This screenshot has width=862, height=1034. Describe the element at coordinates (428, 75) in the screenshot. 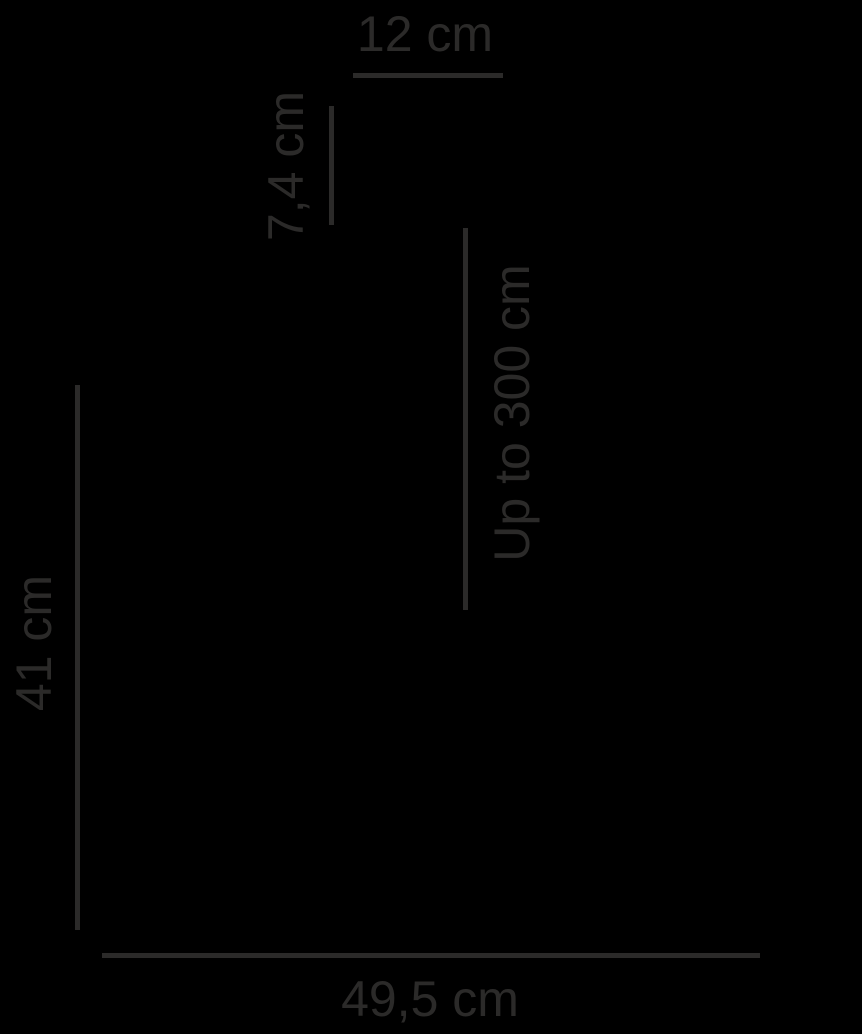

I see `dimension-line-top-width` at that location.